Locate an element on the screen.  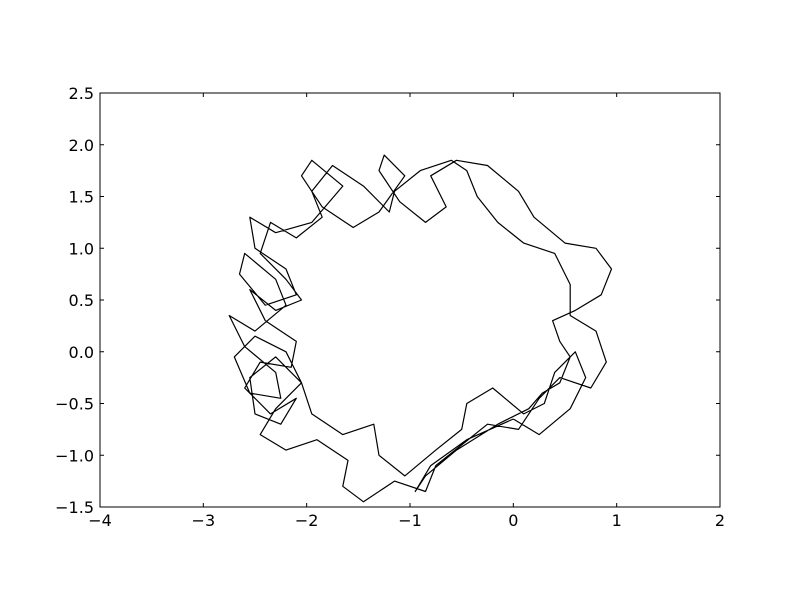
x-tick-label: −2 is located at coordinates (307, 520).